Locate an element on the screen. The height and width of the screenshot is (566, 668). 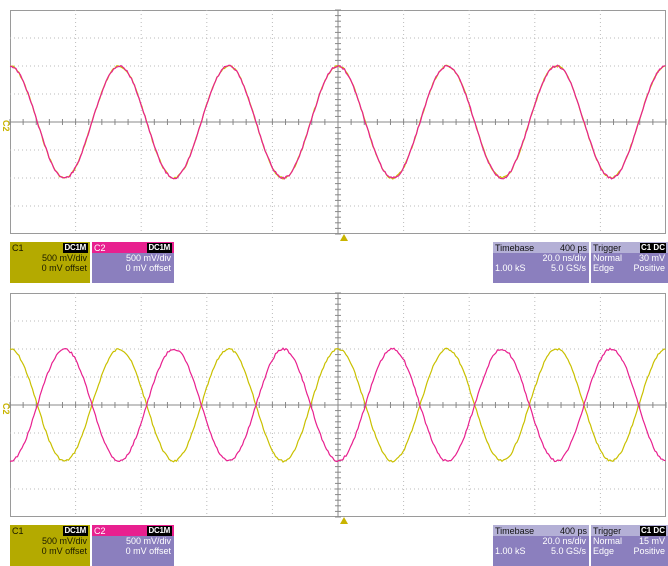
trigger-level: 15 mV is located at coordinates (651, 541).